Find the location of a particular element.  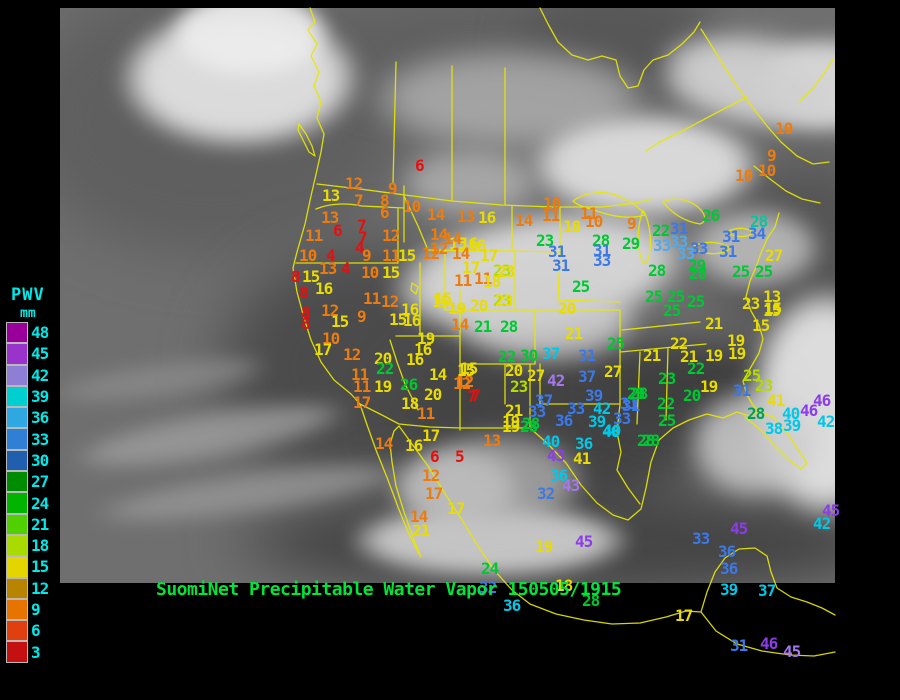

legend-row: 48 is located at coordinates (35, 333).